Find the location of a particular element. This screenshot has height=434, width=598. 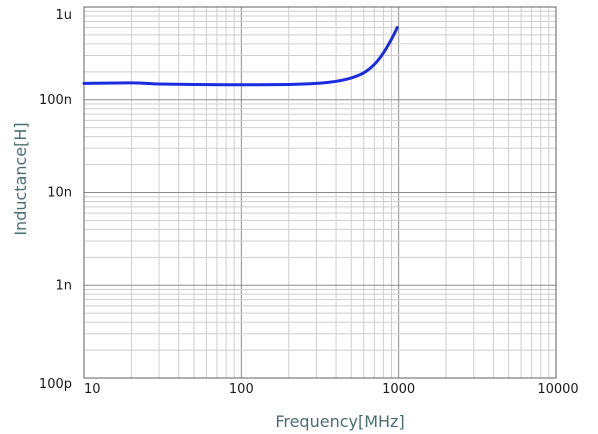

y-tick-labels: 100p 1n 10n 100n 1u is located at coordinates (55, 200).